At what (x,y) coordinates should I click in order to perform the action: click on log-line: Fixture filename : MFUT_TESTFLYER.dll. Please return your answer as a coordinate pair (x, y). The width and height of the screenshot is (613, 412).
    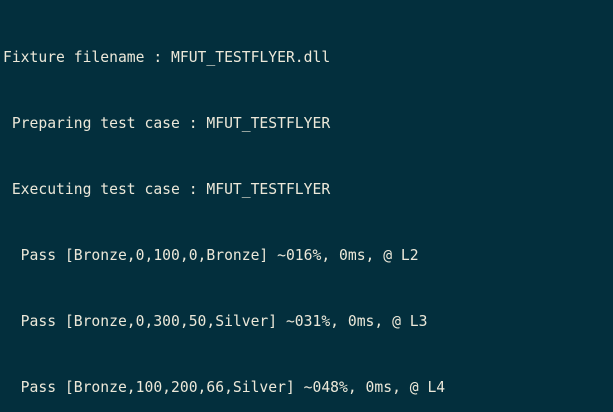
    Looking at the image, I should click on (167, 57).